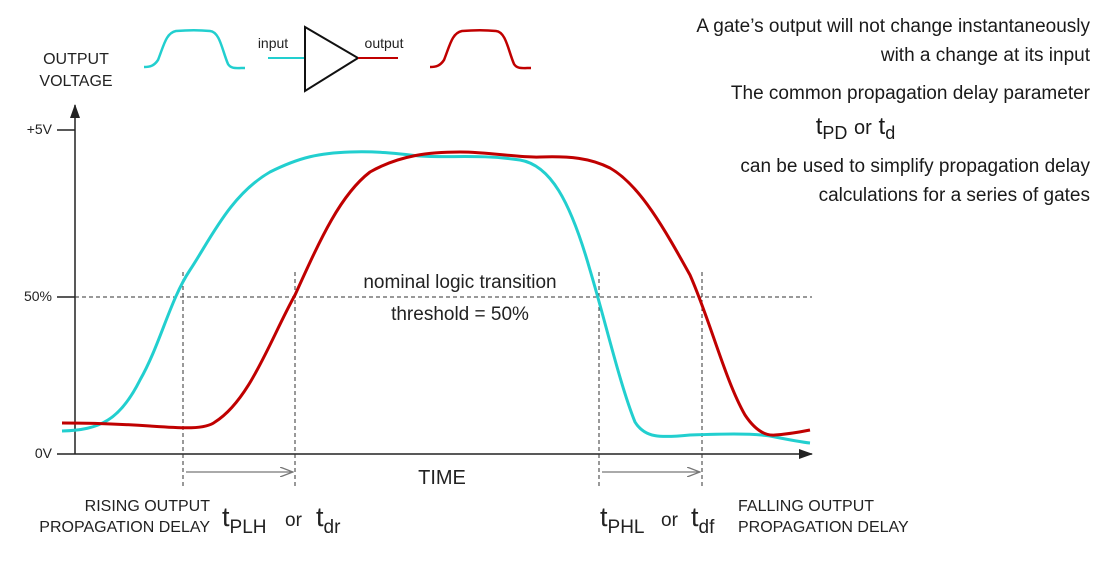  What do you see at coordinates (459, 282) in the screenshot?
I see `threshold-label-line1: nominal logic transition` at bounding box center [459, 282].